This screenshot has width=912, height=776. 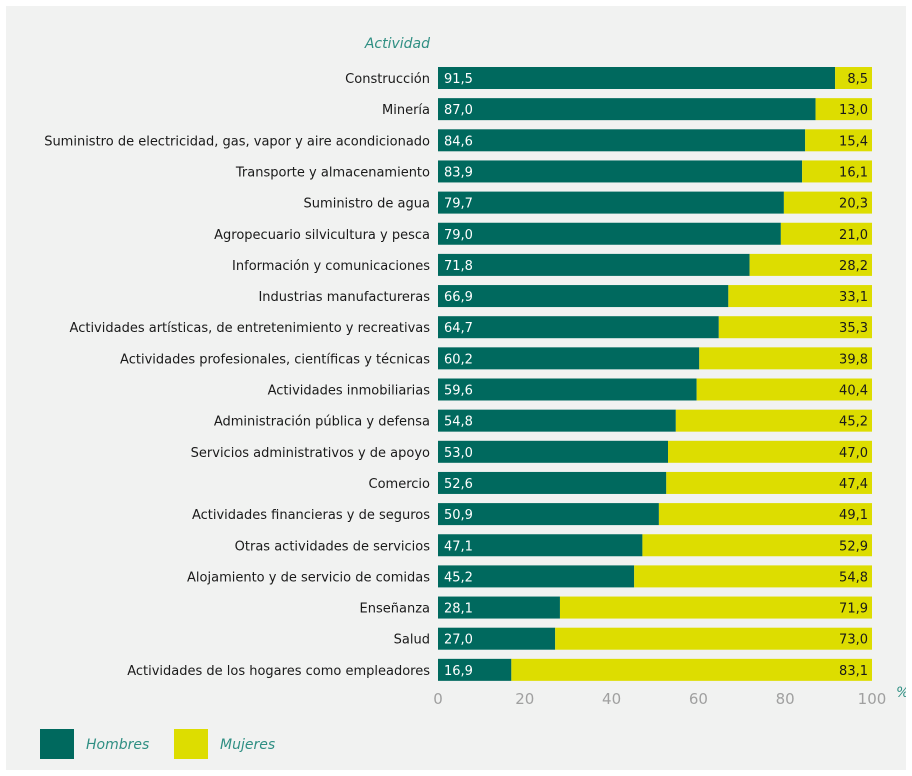 I want to click on data-label-mujeres: 15,4, so click(x=853, y=141).